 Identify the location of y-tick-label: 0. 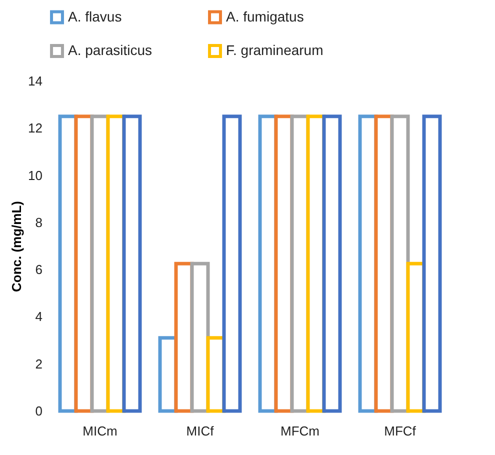
(38, 411).